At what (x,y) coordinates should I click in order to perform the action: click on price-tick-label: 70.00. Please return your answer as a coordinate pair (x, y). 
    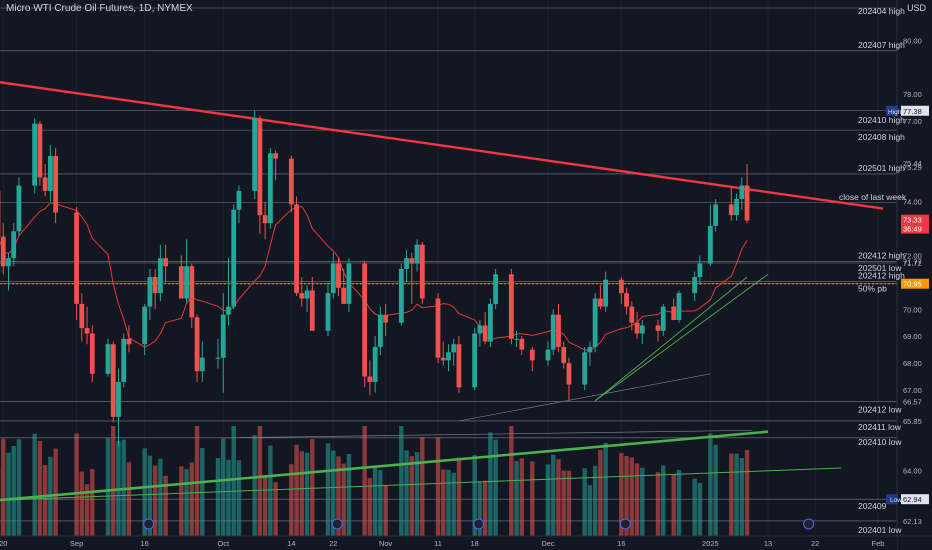
    Looking at the image, I should click on (912, 309).